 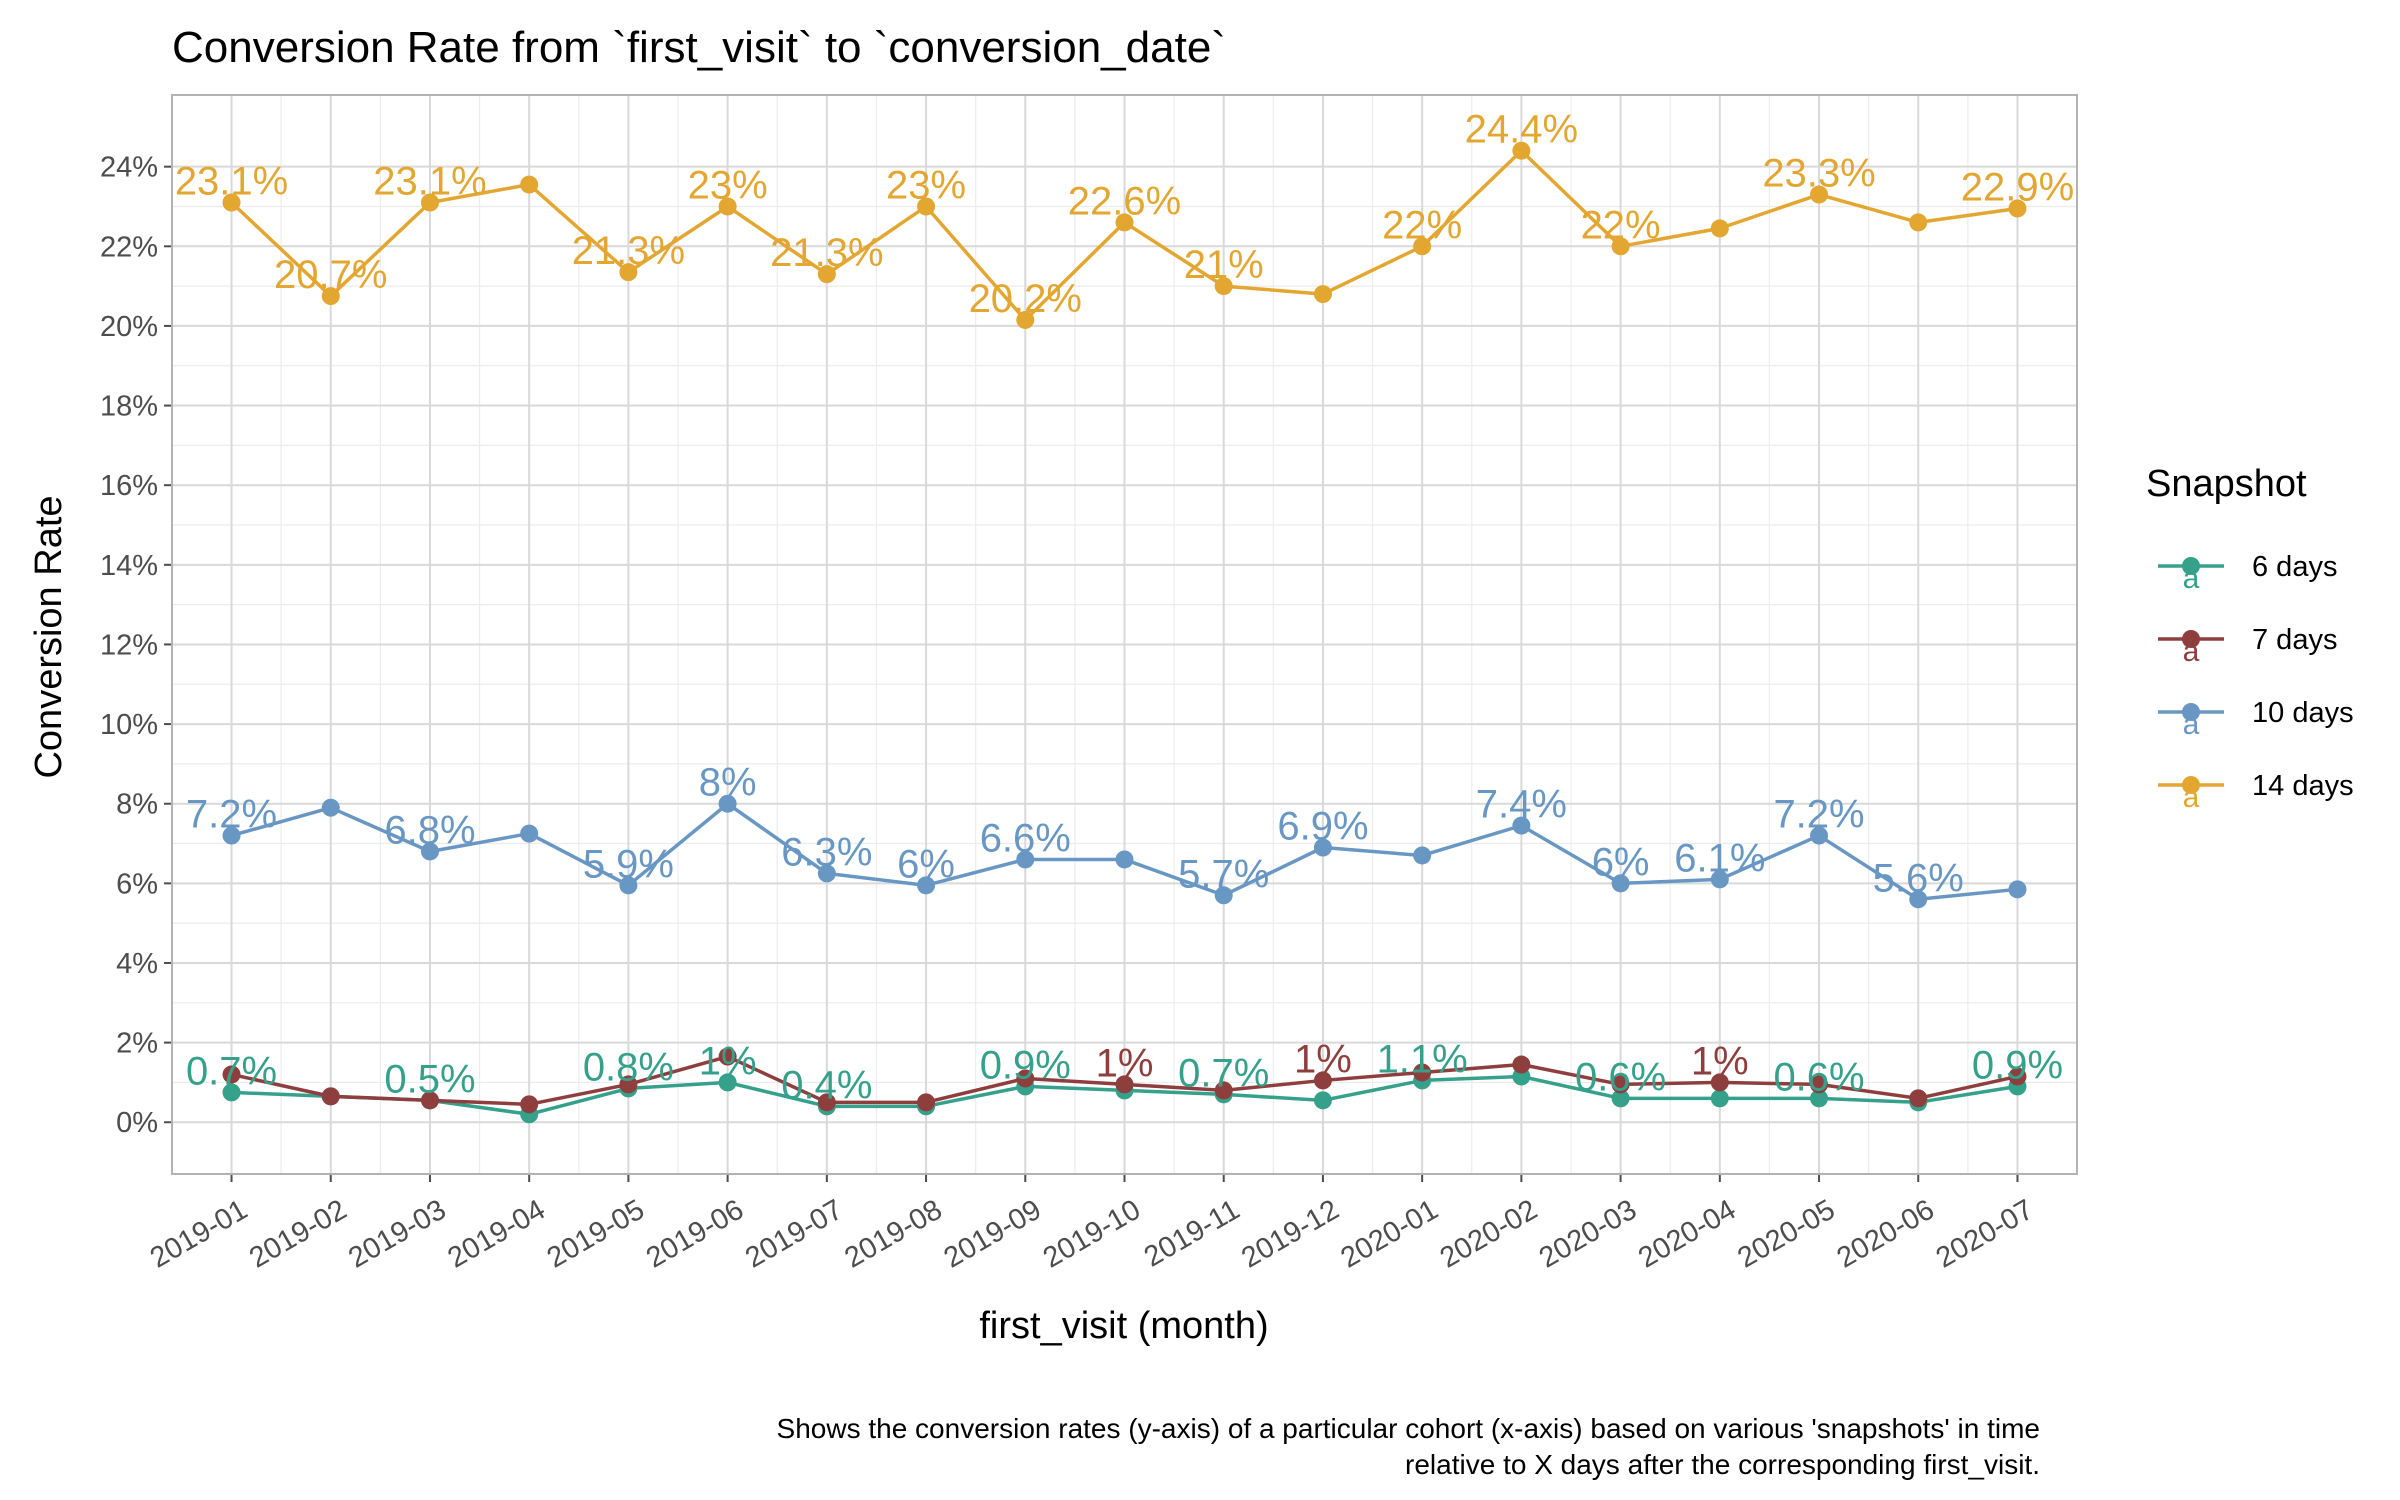 I want to click on data-label-6-days: 0.4%, so click(x=826, y=1085).